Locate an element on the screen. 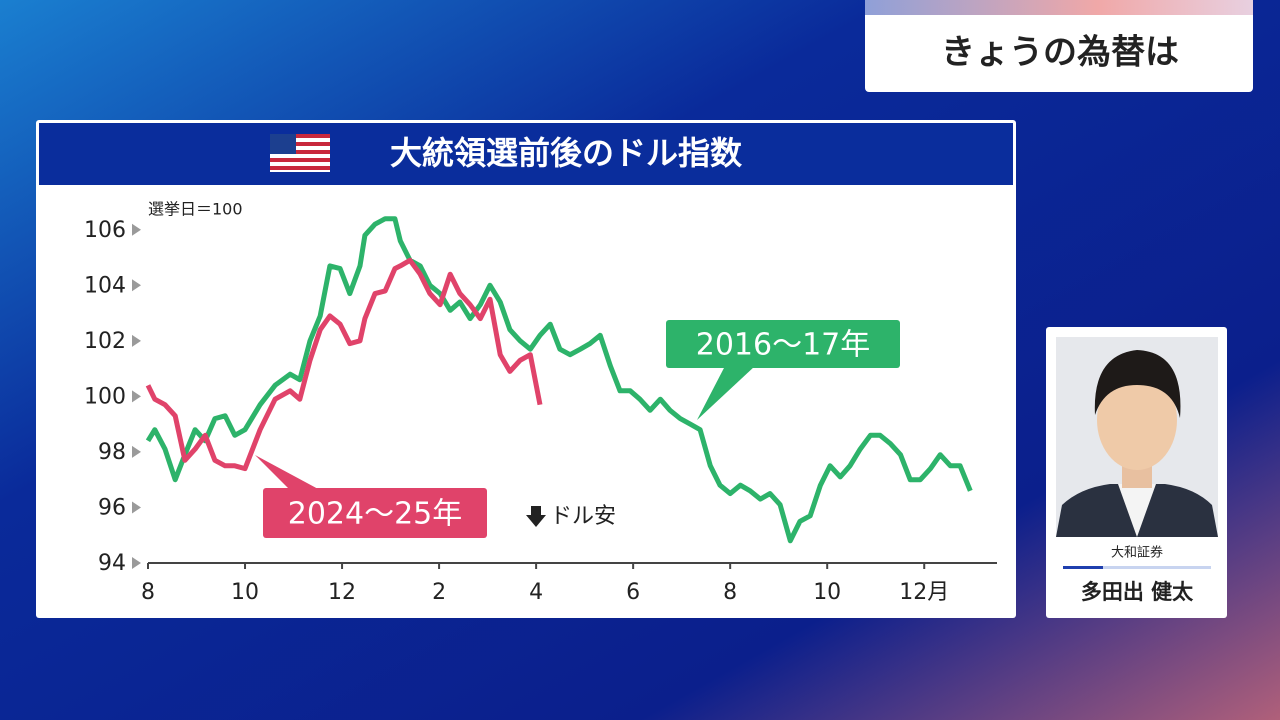 The image size is (1280, 720). header-title: きょうの為替は is located at coordinates (1060, 53).